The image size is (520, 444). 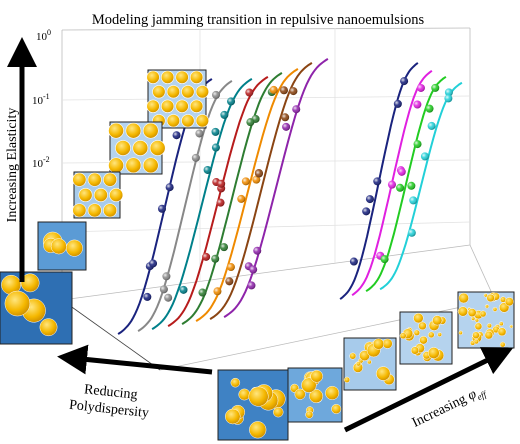 What do you see at coordinates (43, 35) in the screenshot?
I see `y-tick-label: 10⁰` at bounding box center [43, 35].